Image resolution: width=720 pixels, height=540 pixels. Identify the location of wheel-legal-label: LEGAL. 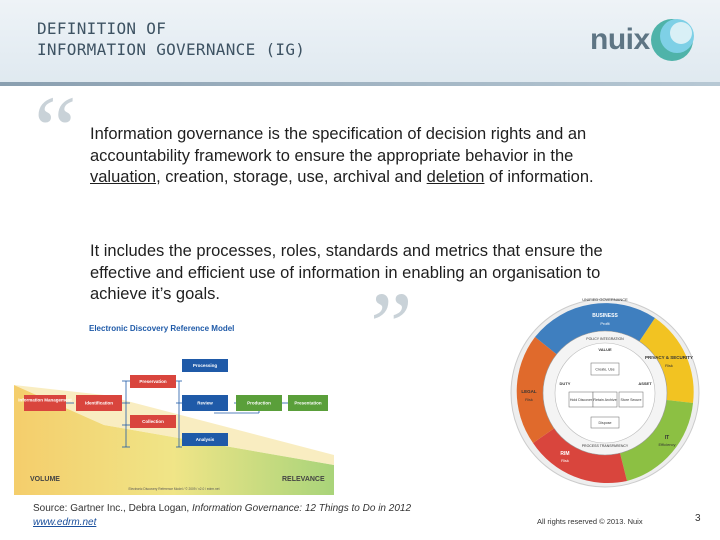
(529, 391).